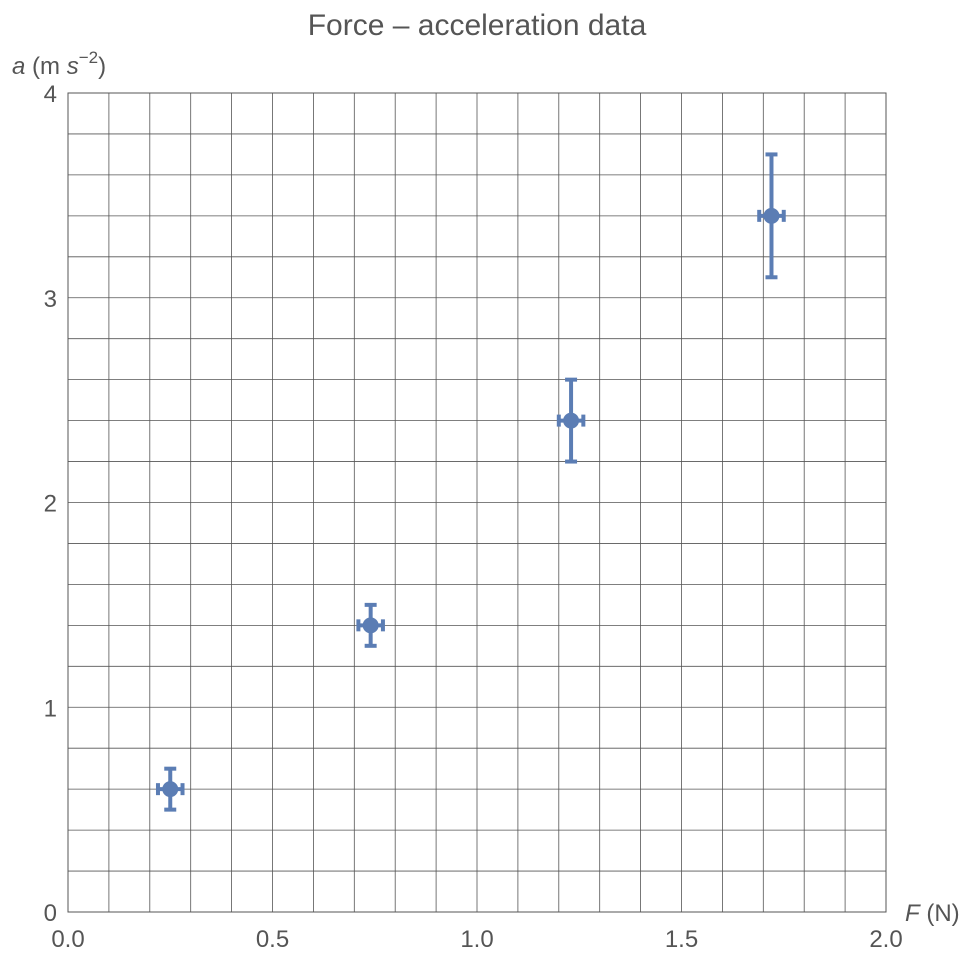 The image size is (975, 955). I want to click on x-axis-var: F, so click(913, 913).